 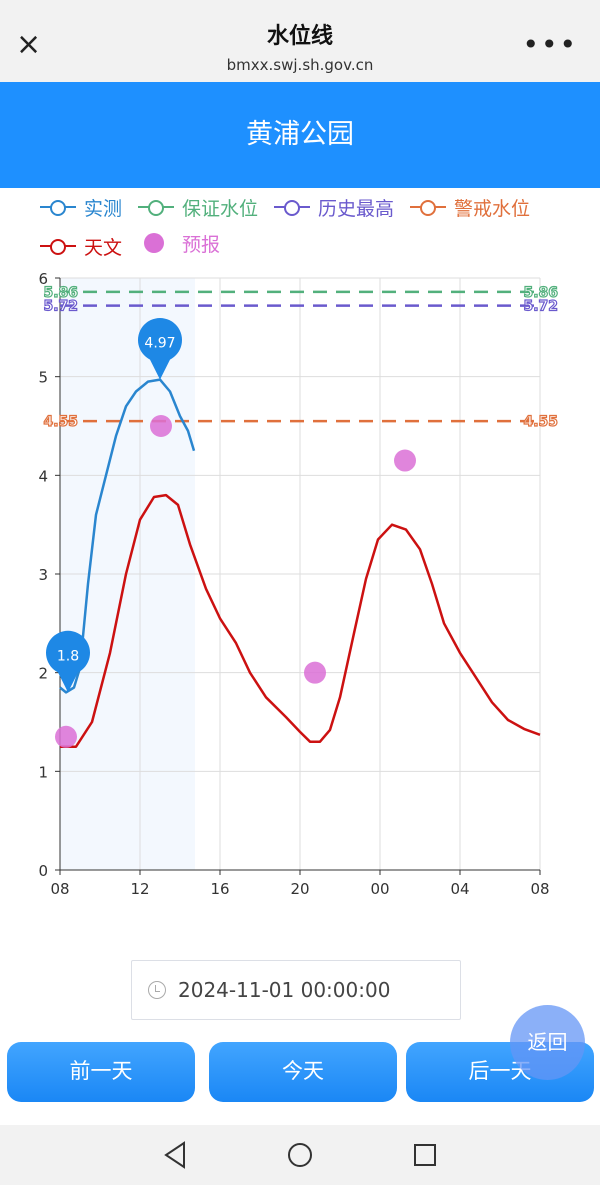 I want to click on threshold-label-left: 5.72, so click(x=60, y=307).